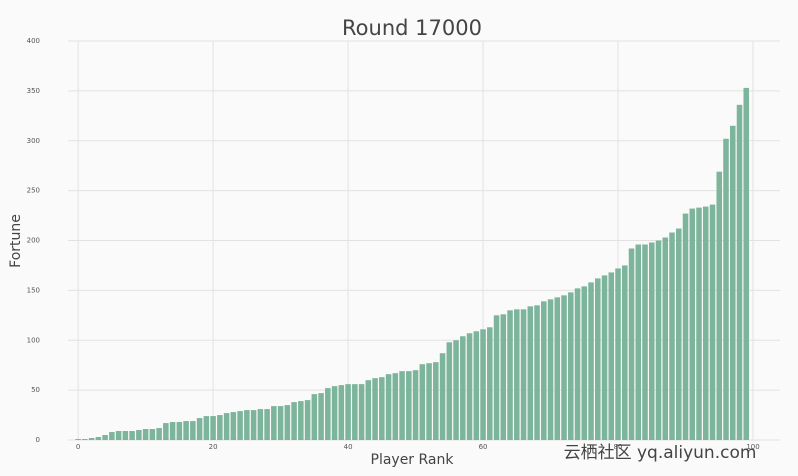 Image resolution: width=798 pixels, height=476 pixels. I want to click on x-tick-label: 0, so click(78, 447).